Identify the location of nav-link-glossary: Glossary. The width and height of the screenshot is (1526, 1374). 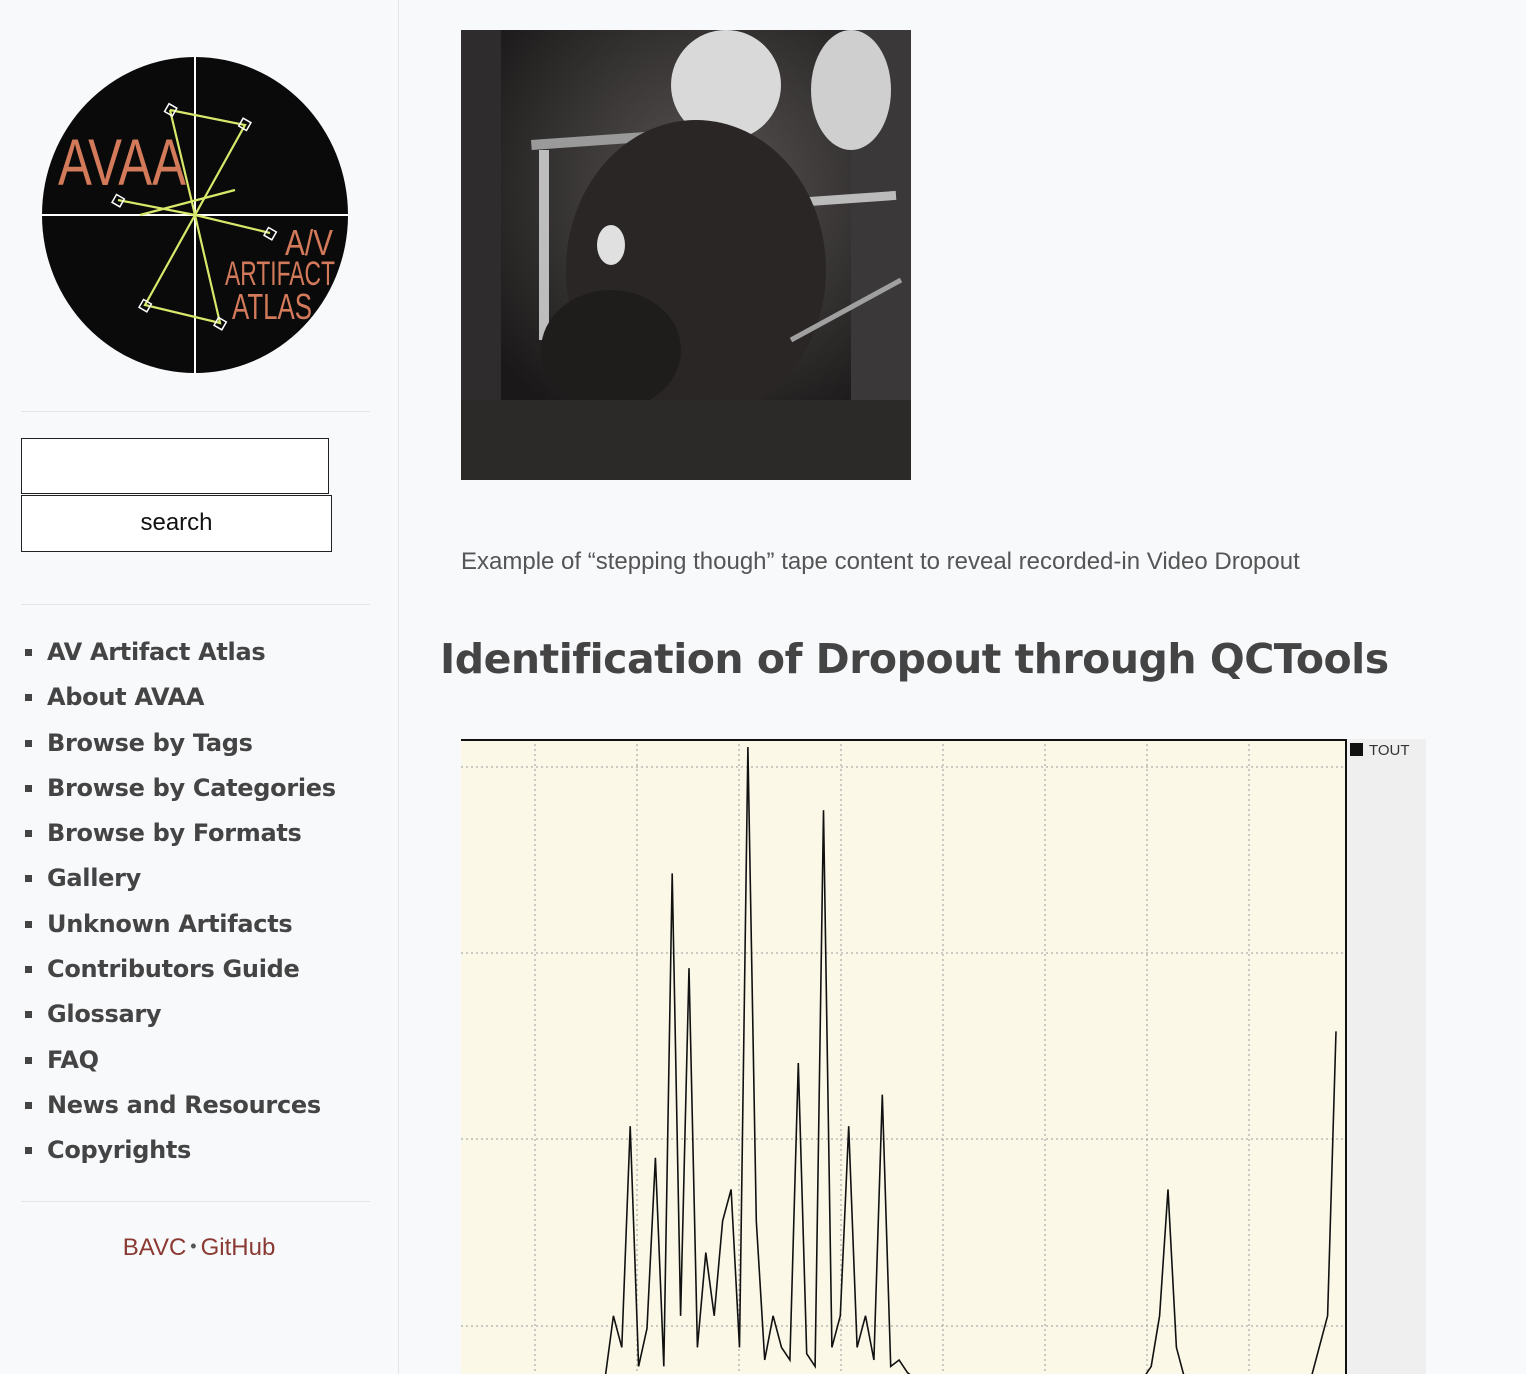
(104, 1014).